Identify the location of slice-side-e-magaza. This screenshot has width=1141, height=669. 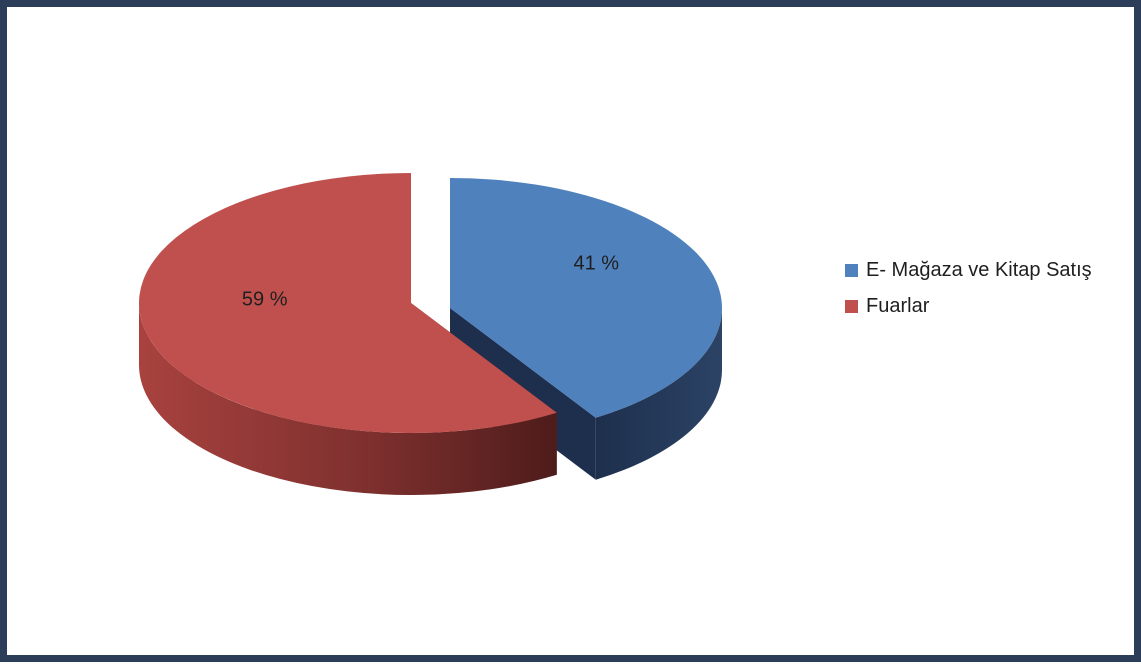
(658, 394).